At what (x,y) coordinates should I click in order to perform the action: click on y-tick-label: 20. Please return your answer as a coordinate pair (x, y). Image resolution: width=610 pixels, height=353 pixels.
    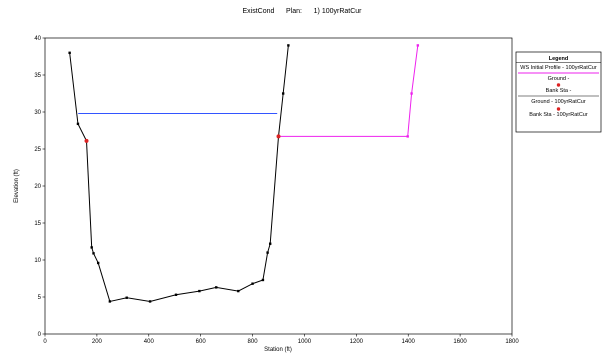
    Looking at the image, I should click on (37, 187).